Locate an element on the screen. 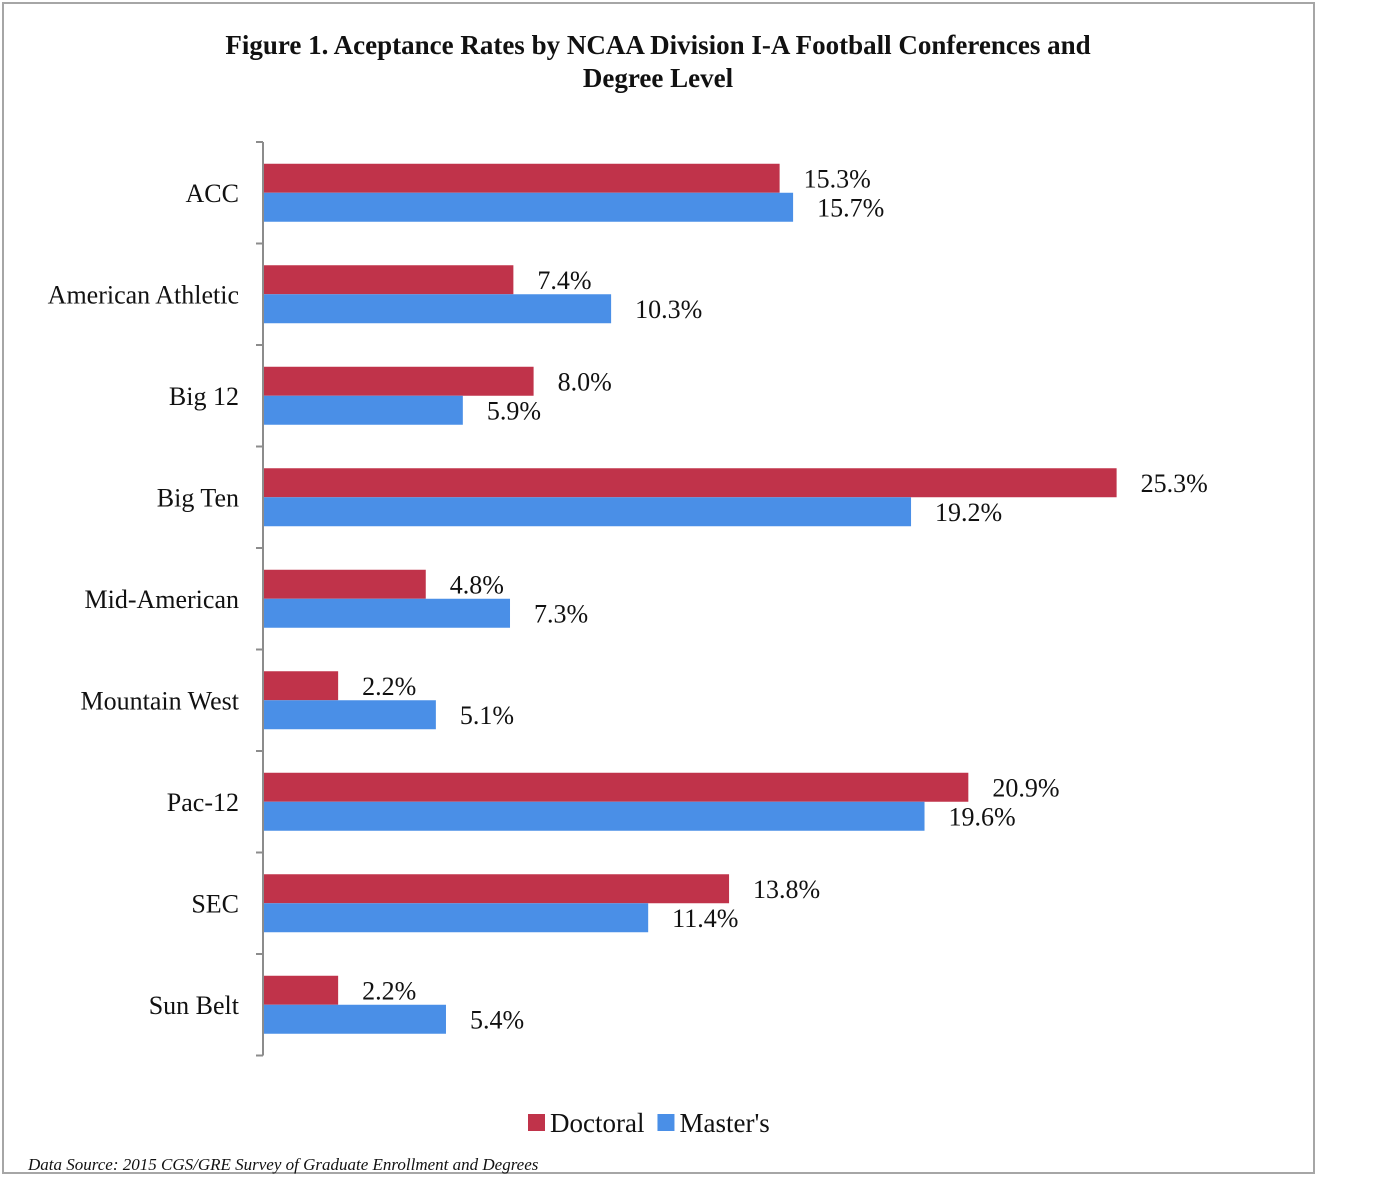 Image resolution: width=1384 pixels, height=1200 pixels. masters-value-label: 11.4% is located at coordinates (705, 918).